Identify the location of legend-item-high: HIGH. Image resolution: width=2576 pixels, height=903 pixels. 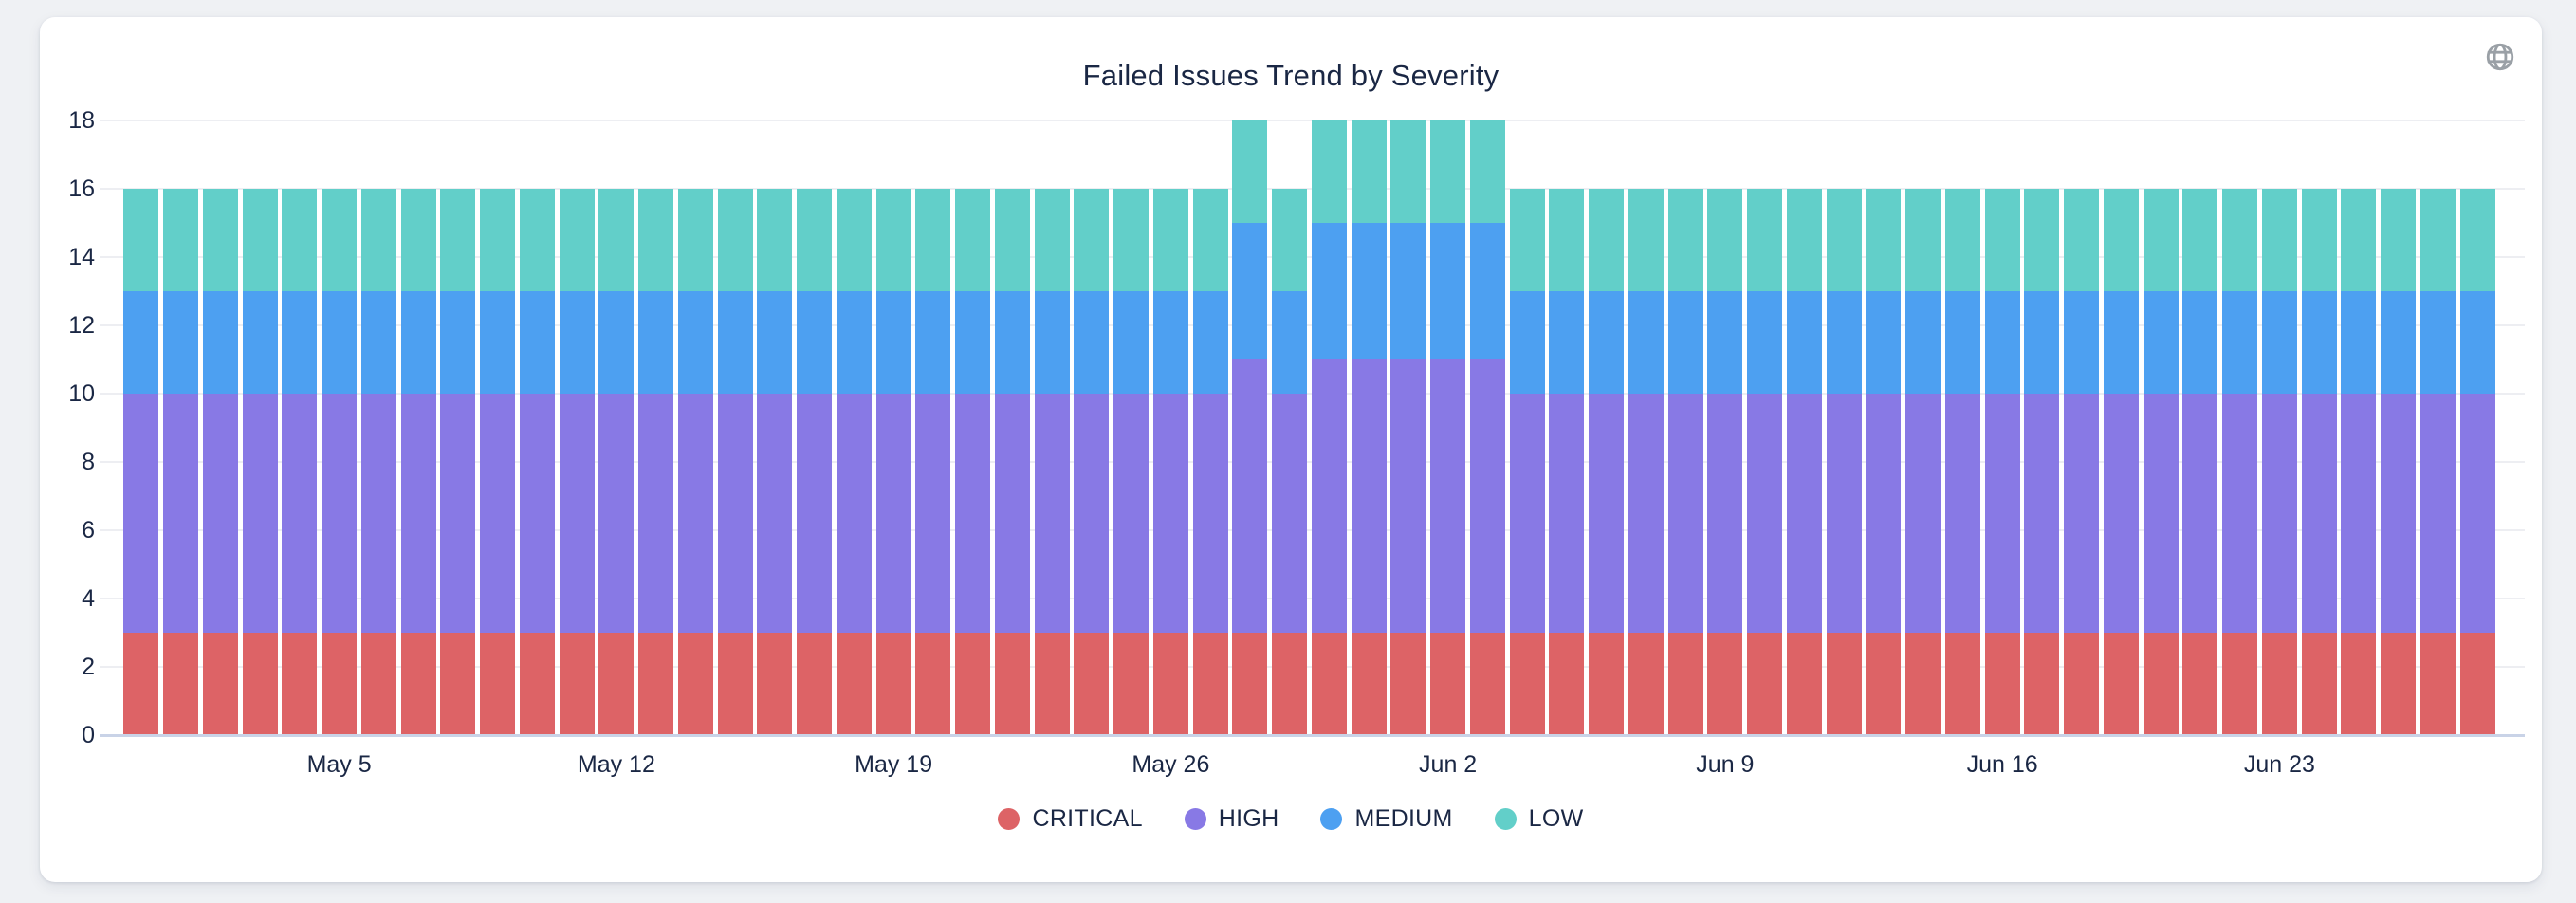
(1231, 819).